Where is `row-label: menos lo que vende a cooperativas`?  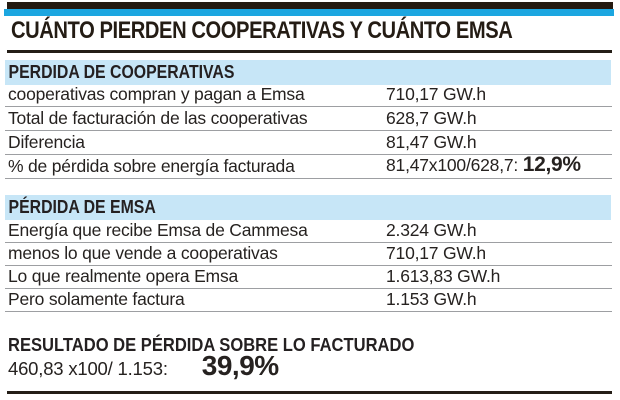
row-label: menos lo que vende a cooperativas is located at coordinates (143, 253).